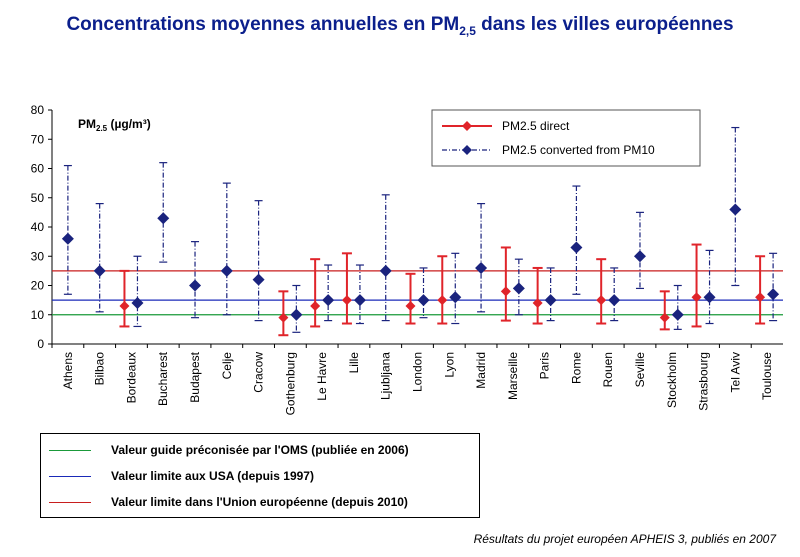 The width and height of the screenshot is (800, 557). Describe the element at coordinates (70, 450) in the screenshot. I see `ref-legend-line-who` at that location.